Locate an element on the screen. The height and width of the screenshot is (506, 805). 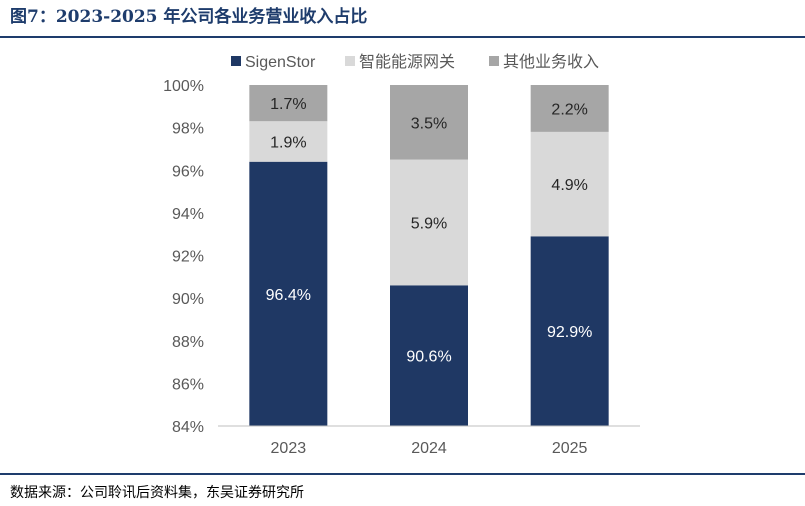
data-label: 96.4% is located at coordinates (288, 295).